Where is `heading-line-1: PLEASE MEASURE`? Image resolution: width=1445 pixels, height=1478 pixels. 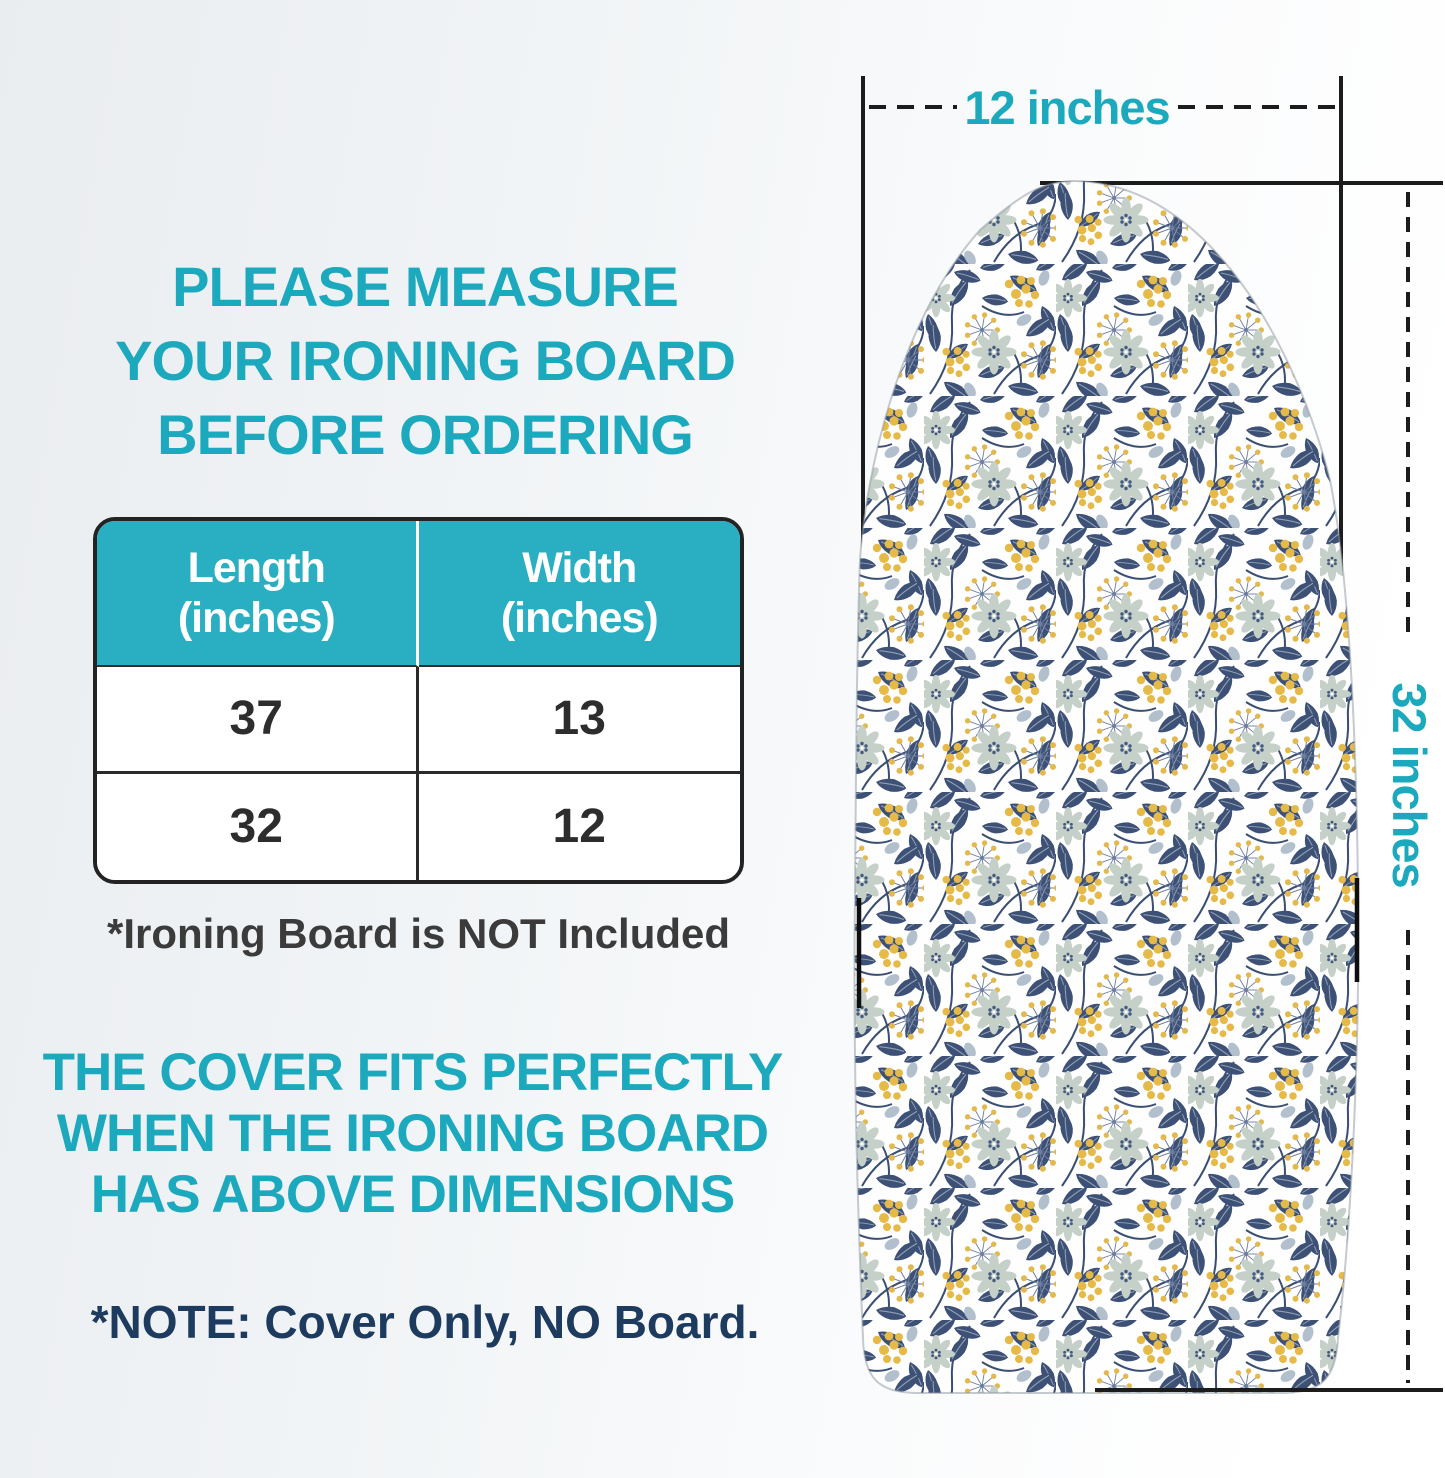 heading-line-1: PLEASE MEASURE is located at coordinates (425, 286).